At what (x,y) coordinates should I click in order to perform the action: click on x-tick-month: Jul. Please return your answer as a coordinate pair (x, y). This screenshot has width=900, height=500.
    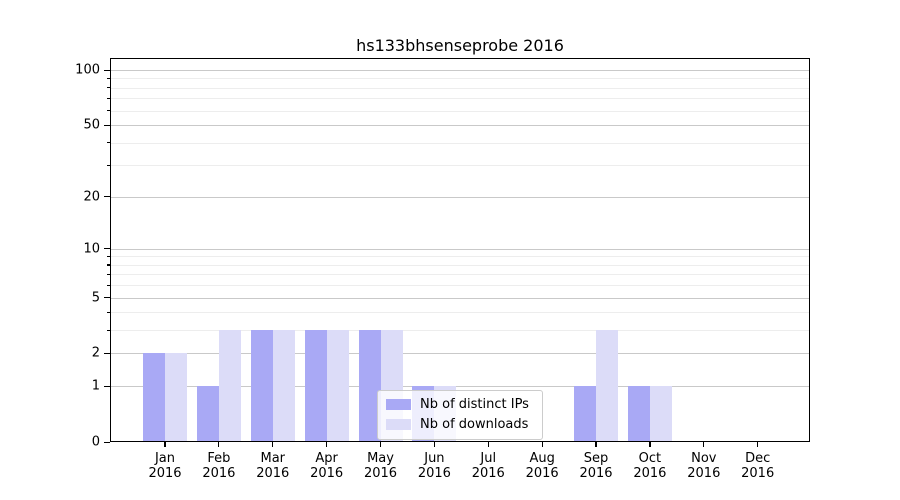
    Looking at the image, I should click on (488, 458).